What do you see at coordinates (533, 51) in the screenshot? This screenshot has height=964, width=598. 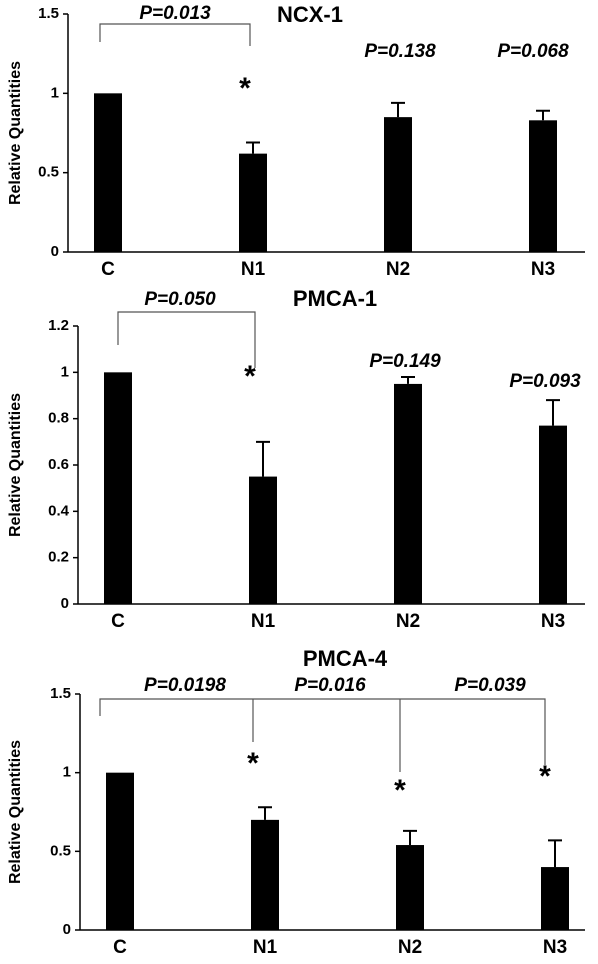 I see `p-value: P=0.068` at bounding box center [533, 51].